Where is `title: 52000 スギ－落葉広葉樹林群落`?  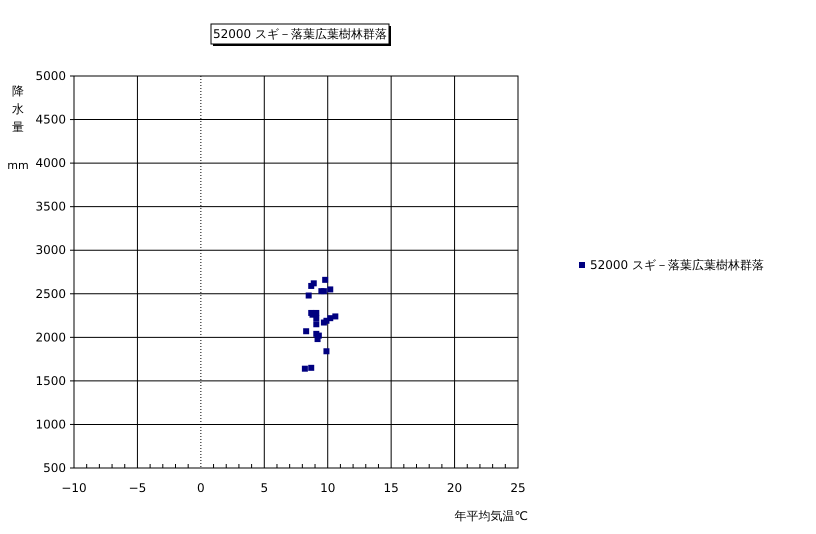
title: 52000 スギ－落葉広葉樹林群落 is located at coordinates (300, 35).